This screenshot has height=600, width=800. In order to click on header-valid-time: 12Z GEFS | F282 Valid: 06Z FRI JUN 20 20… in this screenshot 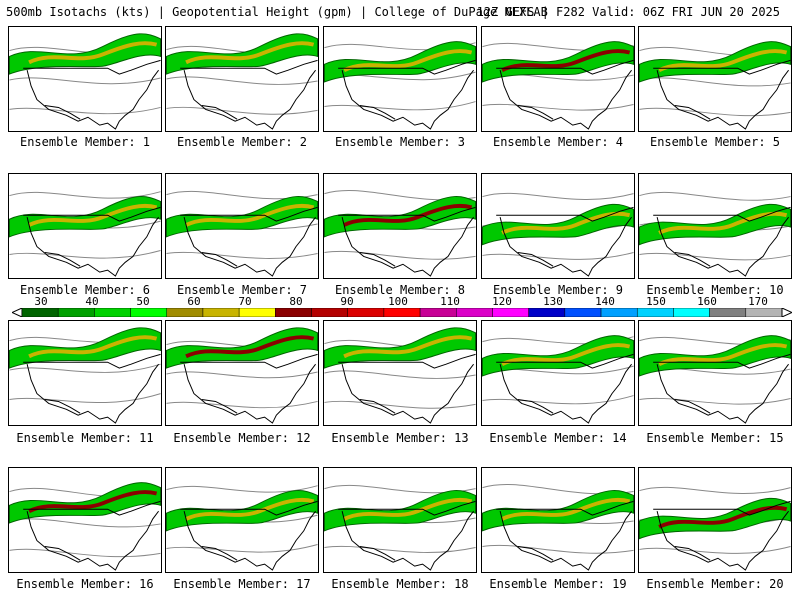, I will do `click(628, 12)`.